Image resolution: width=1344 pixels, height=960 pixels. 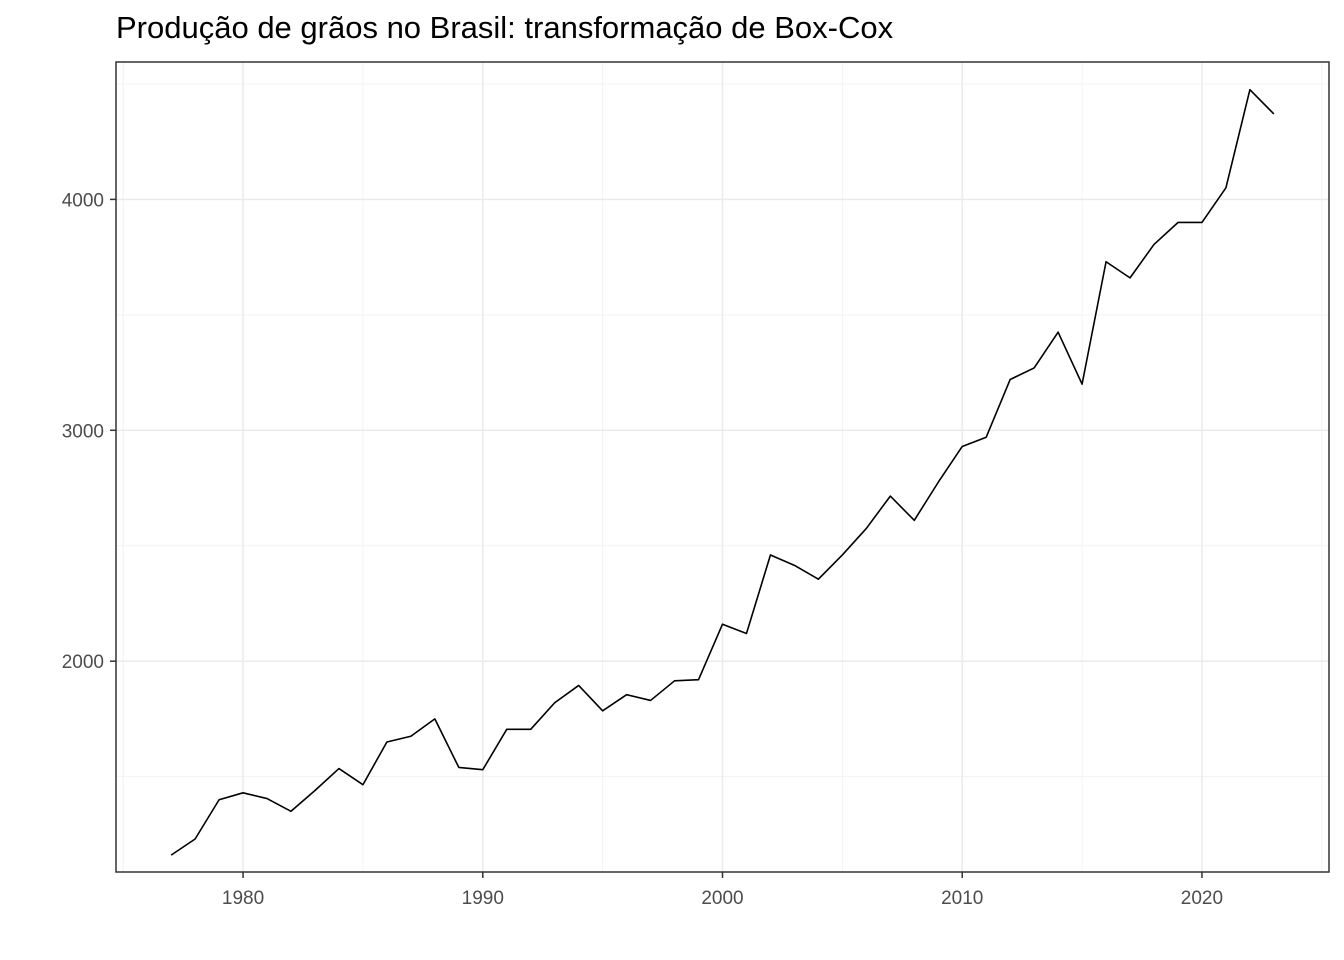 What do you see at coordinates (243, 898) in the screenshot?
I see `x-tick-label: 1980` at bounding box center [243, 898].